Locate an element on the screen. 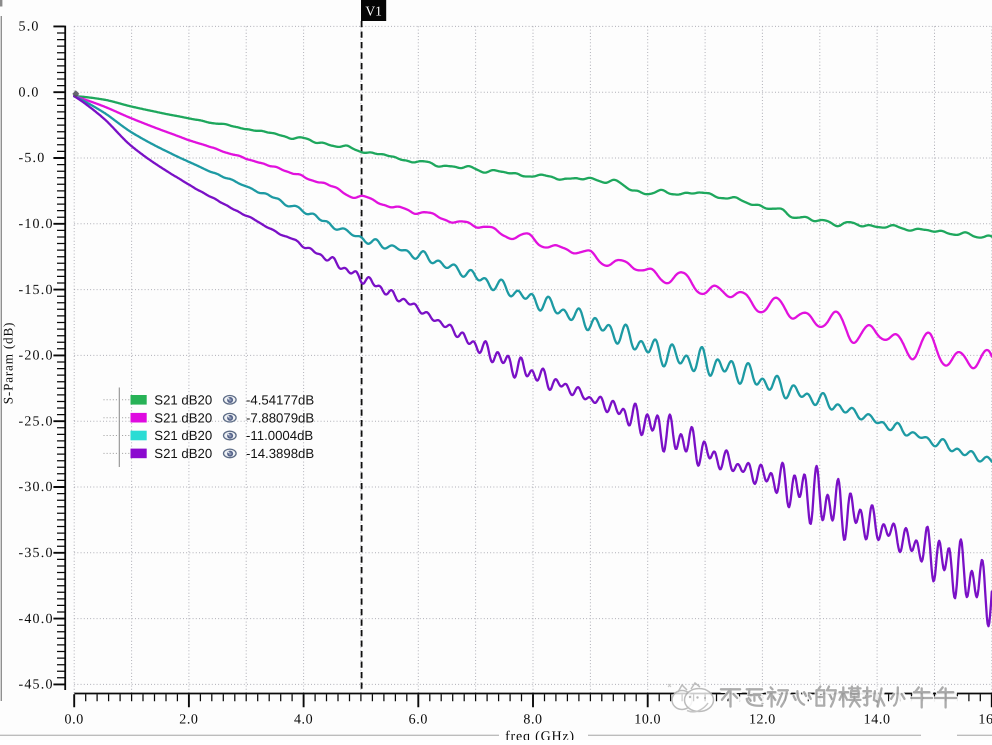 The image size is (992, 745). svg-text: -4.54177dB is located at coordinates (280, 400).